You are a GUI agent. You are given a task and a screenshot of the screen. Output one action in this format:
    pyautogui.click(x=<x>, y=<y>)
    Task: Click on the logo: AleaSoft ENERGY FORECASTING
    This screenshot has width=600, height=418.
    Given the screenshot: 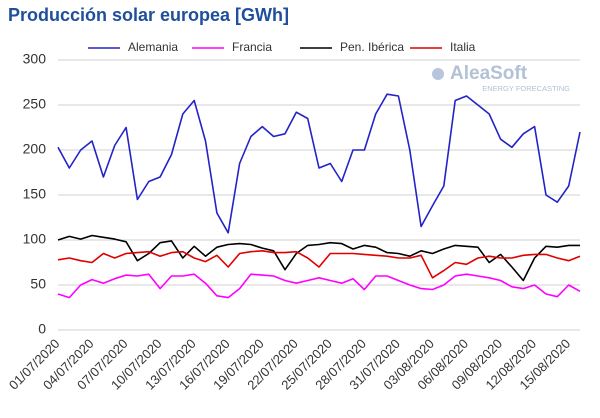 What is the action you would take?
    pyautogui.click(x=501, y=78)
    